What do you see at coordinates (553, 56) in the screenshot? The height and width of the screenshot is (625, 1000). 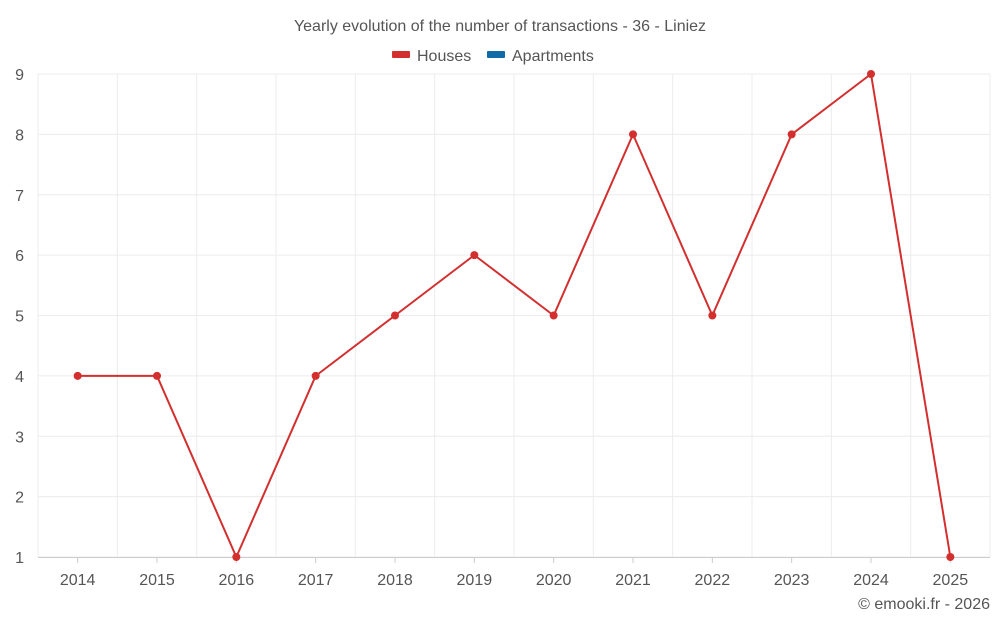 I see `legend-label-apartments: Apartments` at bounding box center [553, 56].